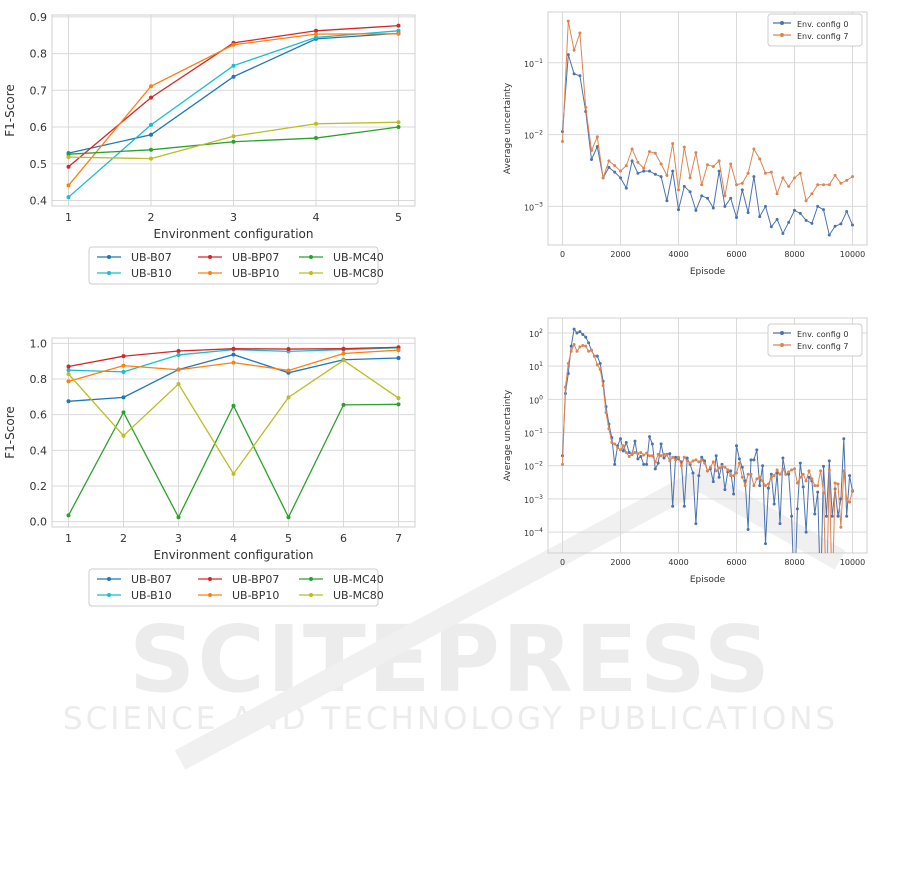 The width and height of the screenshot is (901, 891). What do you see at coordinates (358, 595) in the screenshot?
I see `legend-label: UB-MC80` at bounding box center [358, 595].